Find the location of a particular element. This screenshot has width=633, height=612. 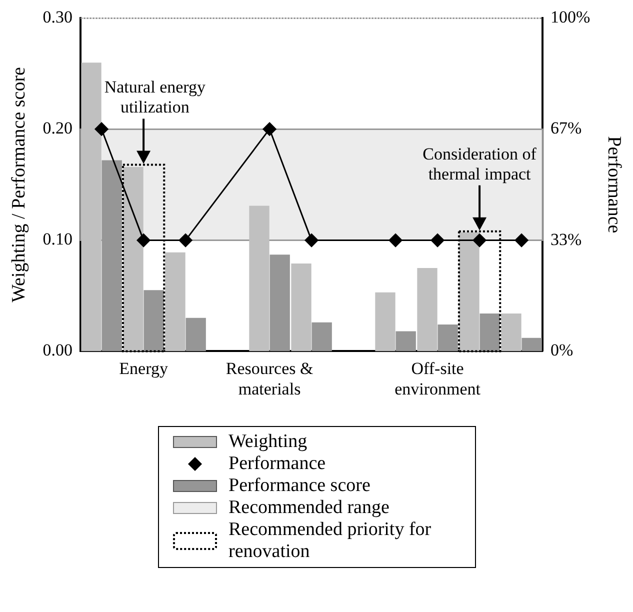

x-tick-label: Resources & materials is located at coordinates (270, 378).